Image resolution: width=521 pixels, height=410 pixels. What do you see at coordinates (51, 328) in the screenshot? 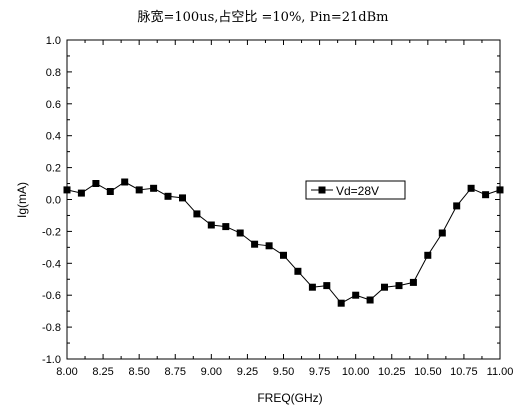
I see `y-tick-label: -0.8` at bounding box center [51, 328].